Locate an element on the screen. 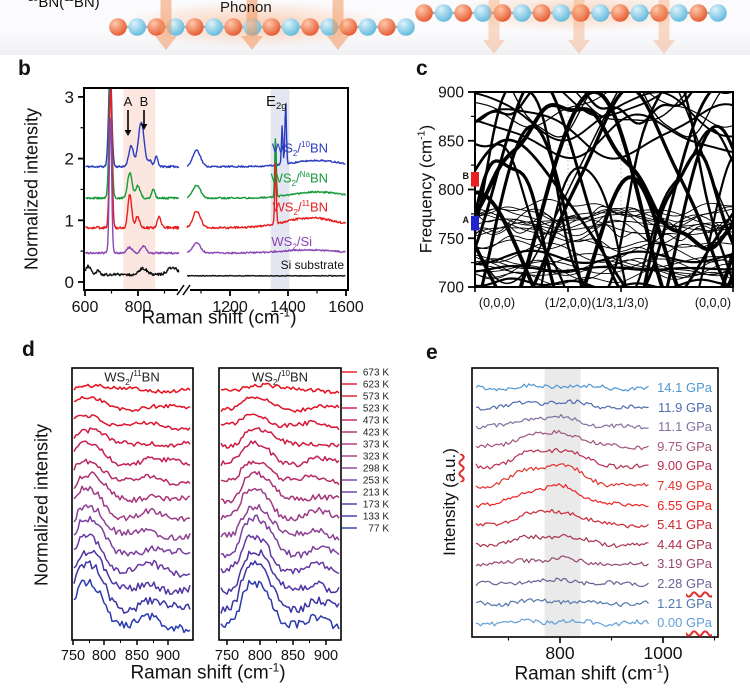 This screenshot has width=750, height=700. legend-label-323K: 323 K is located at coordinates (376, 457).